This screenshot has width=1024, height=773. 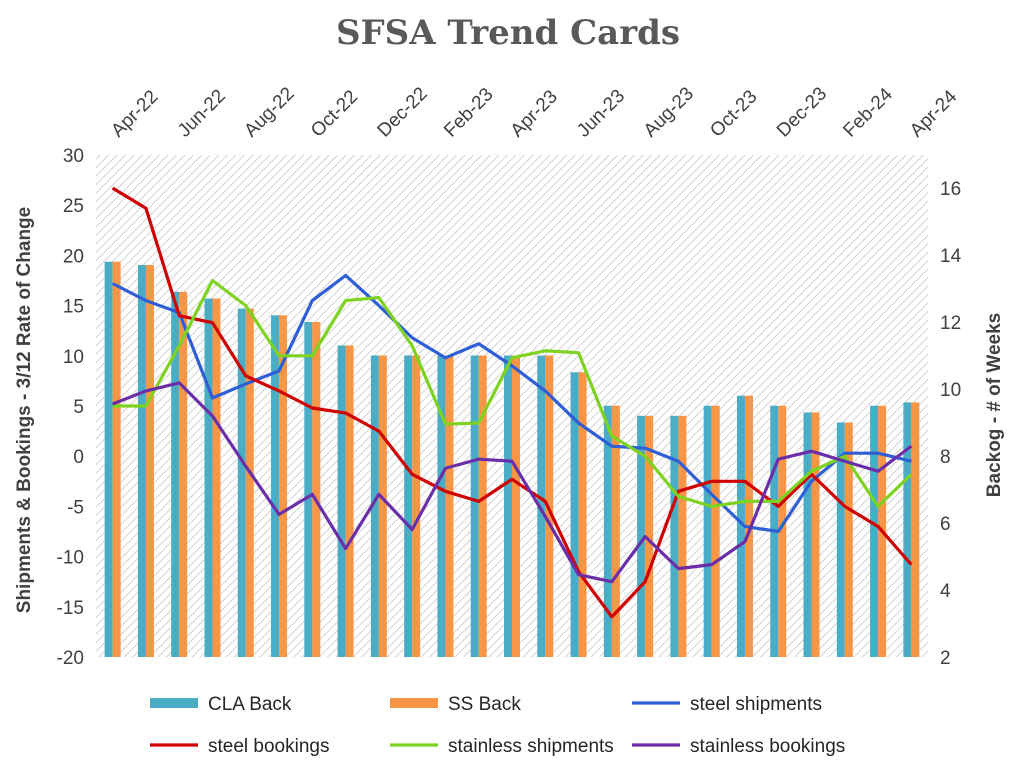 I want to click on right-tick-label: 6, so click(x=945, y=524).